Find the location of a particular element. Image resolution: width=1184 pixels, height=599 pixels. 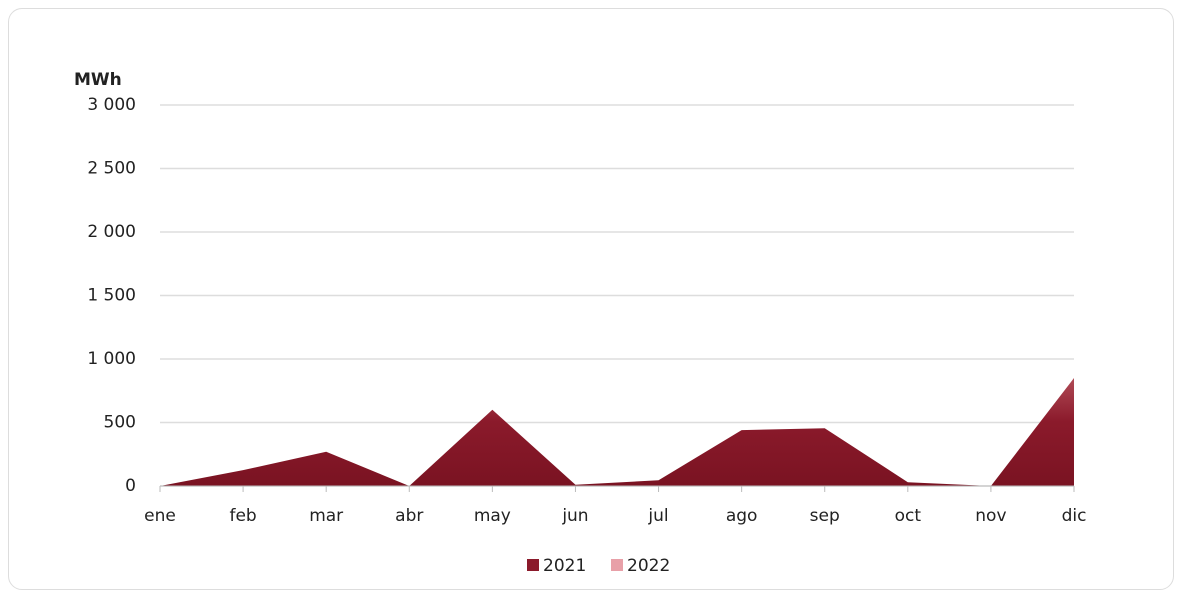

area is located at coordinates (617, 432).